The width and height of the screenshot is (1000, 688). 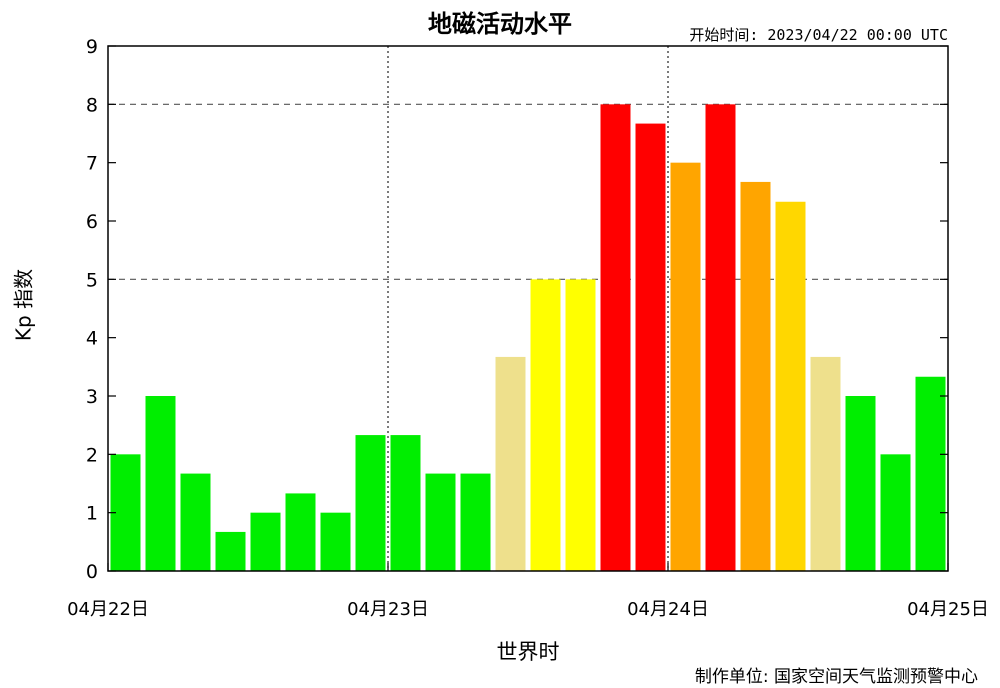 I want to click on start-time-label: 开始时间: 2023/04/22 00:00 UTC, so click(x=818, y=35).